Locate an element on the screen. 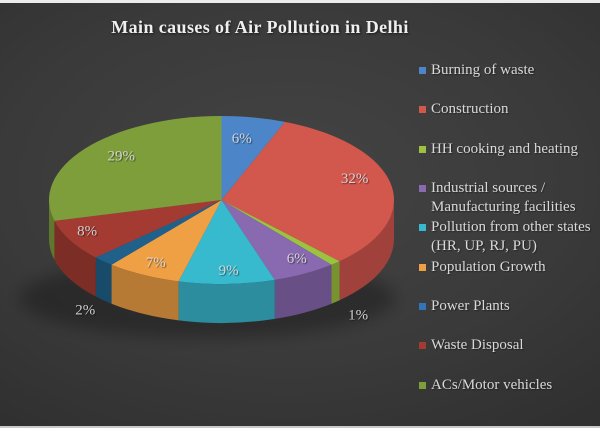 The height and width of the screenshot is (428, 600). top-border is located at coordinates (300, 1).